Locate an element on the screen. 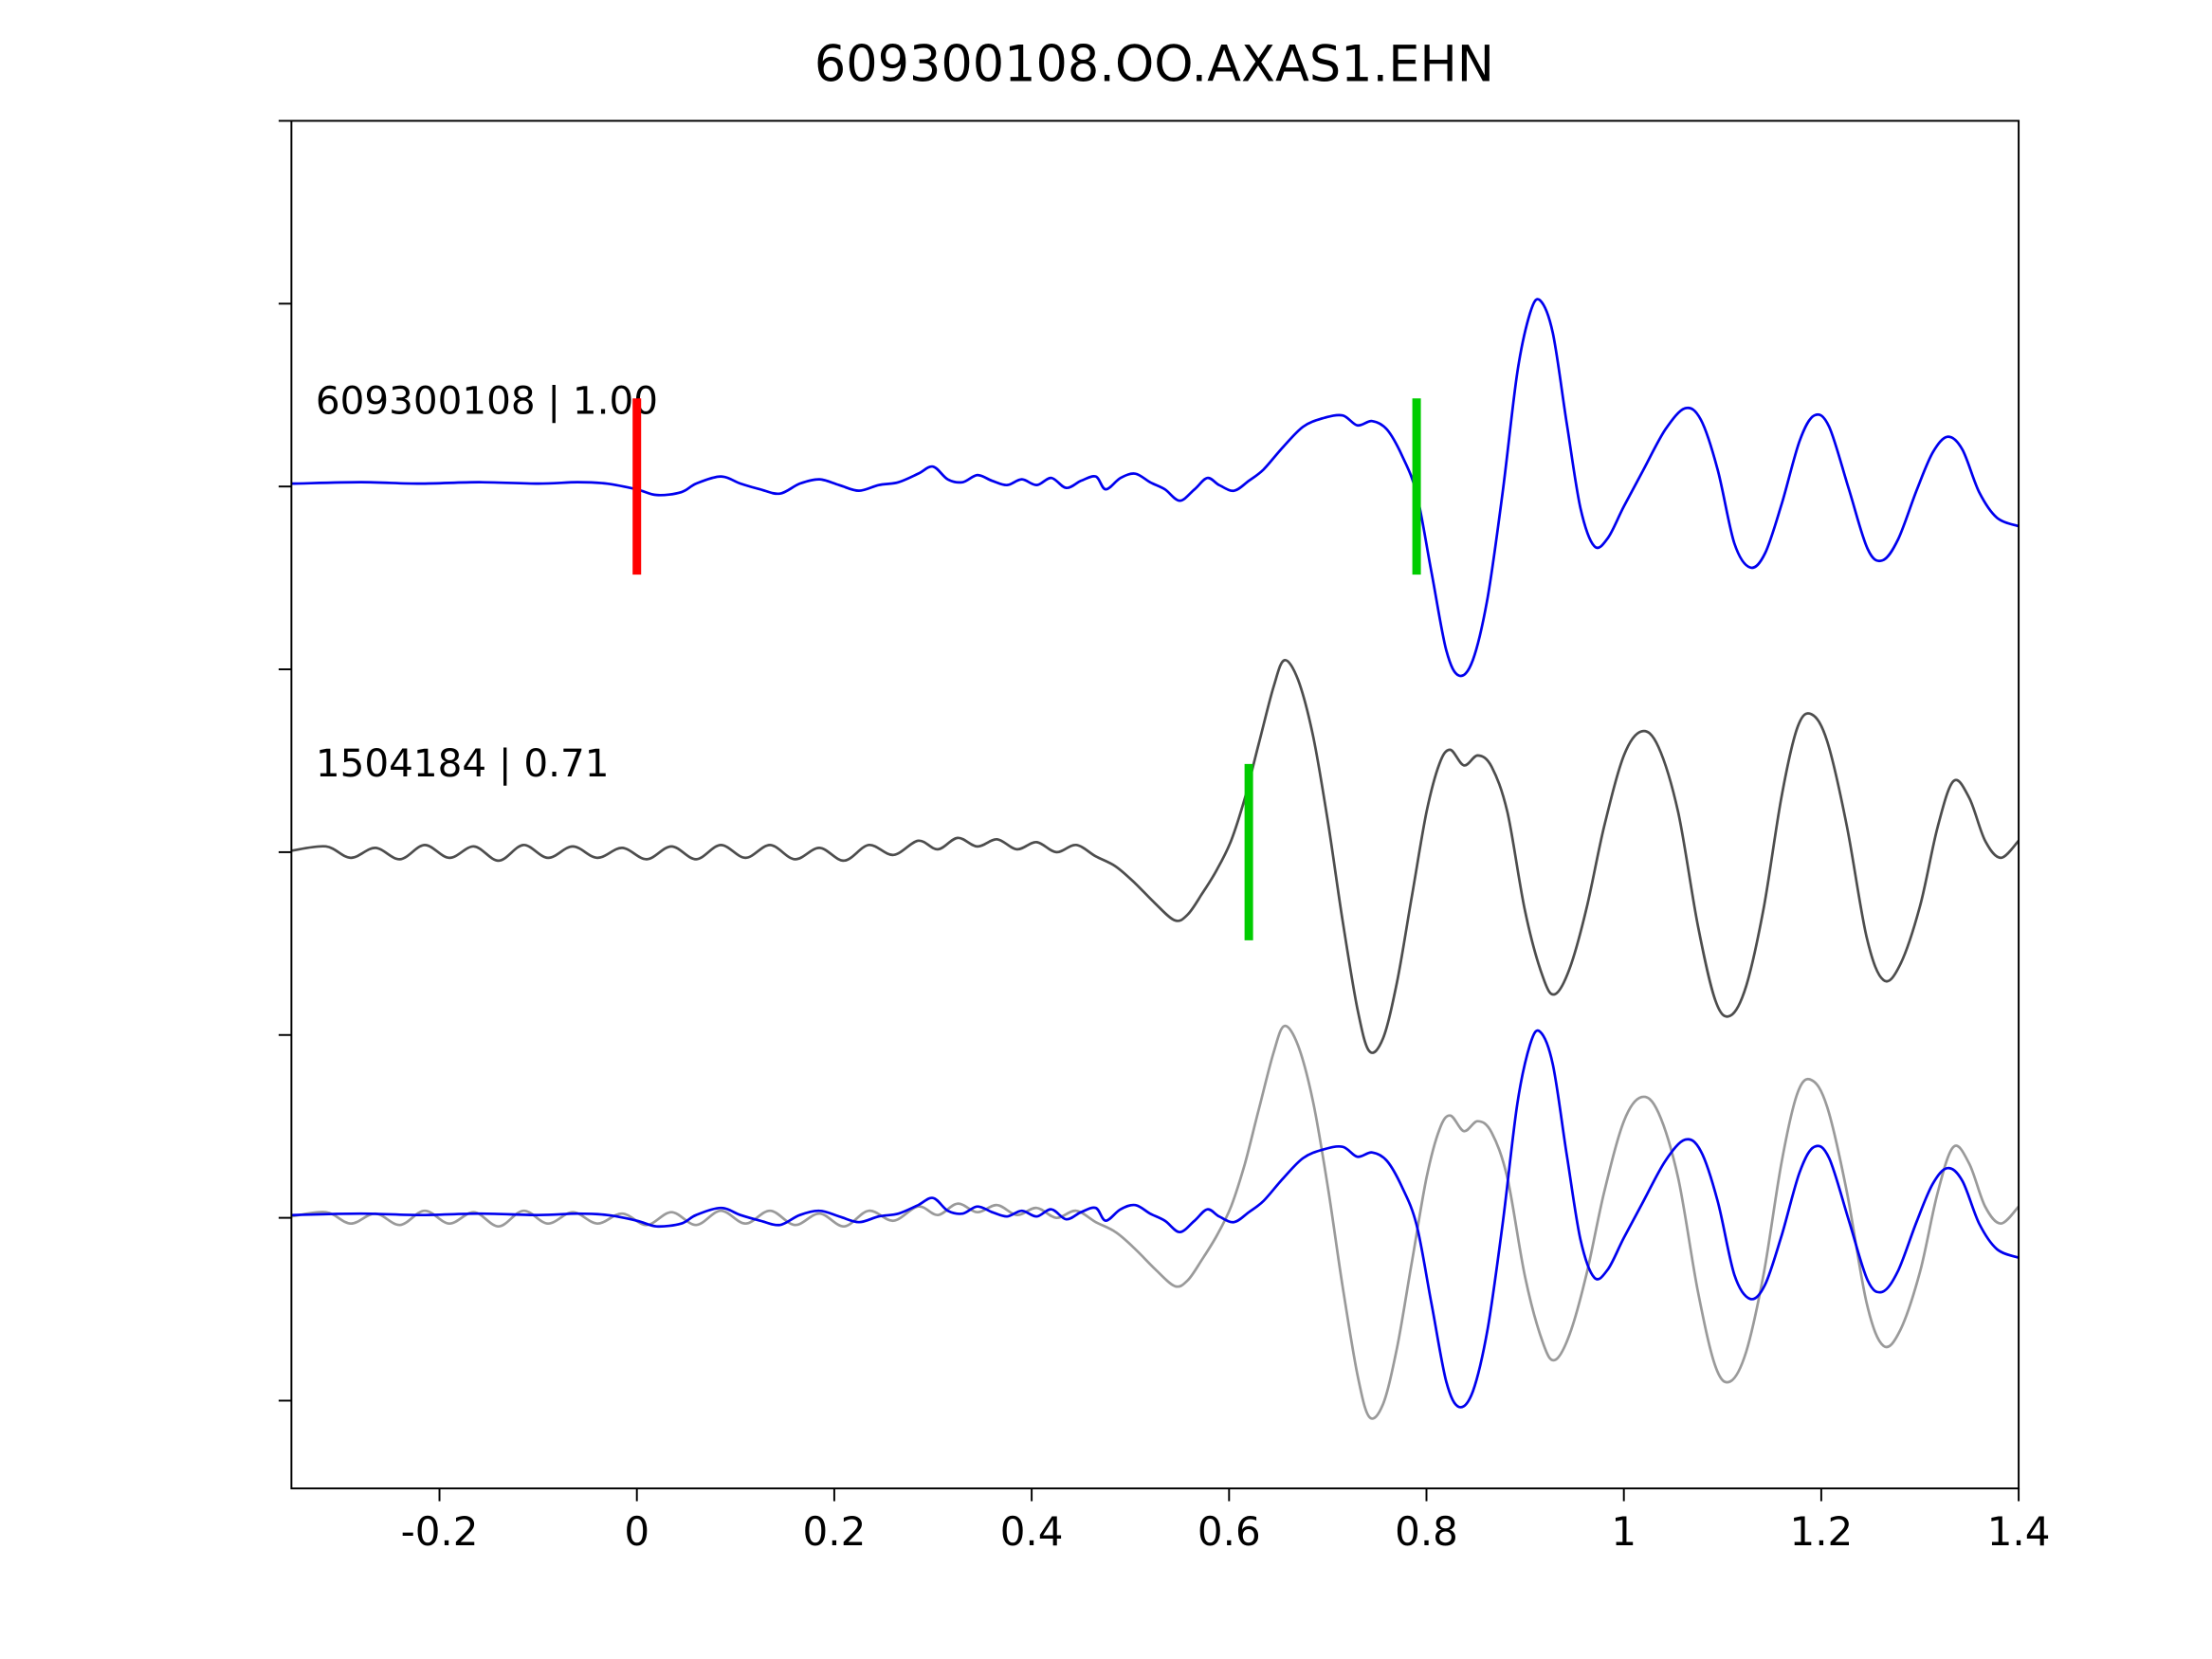  figure-title: 609300108.OO.AXAS1.EHN is located at coordinates (1154, 64).